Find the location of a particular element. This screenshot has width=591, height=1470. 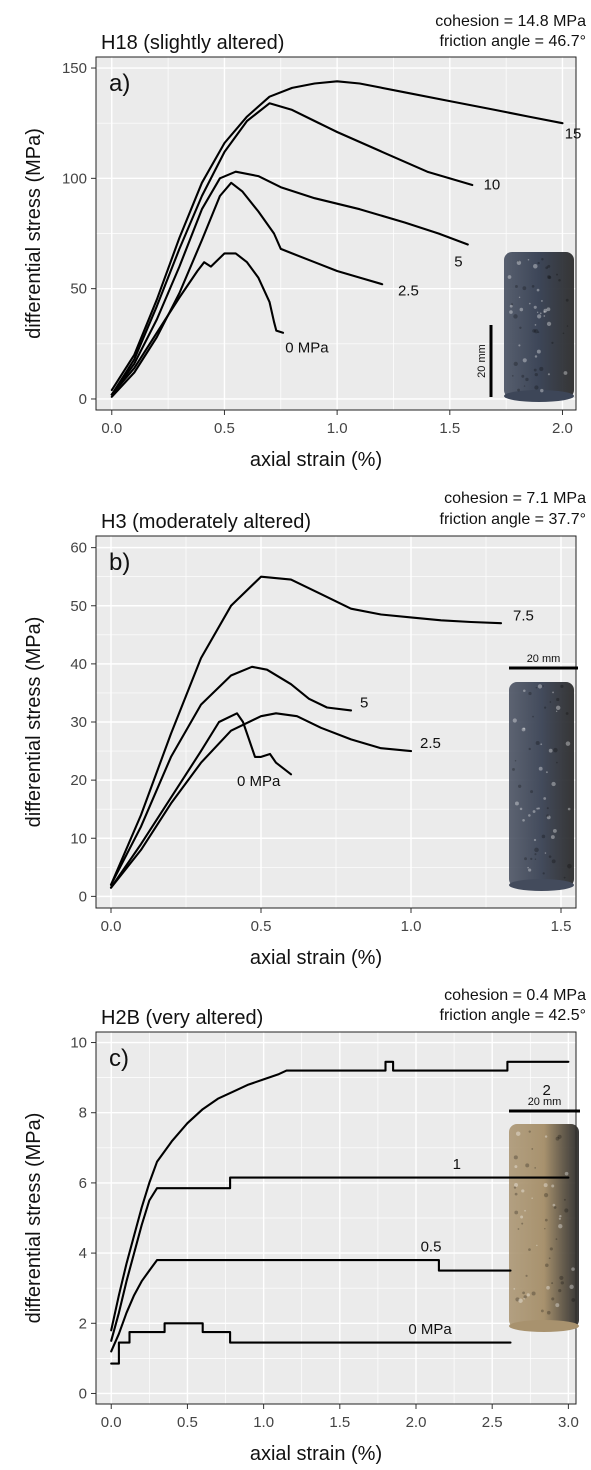

panel-a-x-tick-label: 0.0 is located at coordinates (111, 428).